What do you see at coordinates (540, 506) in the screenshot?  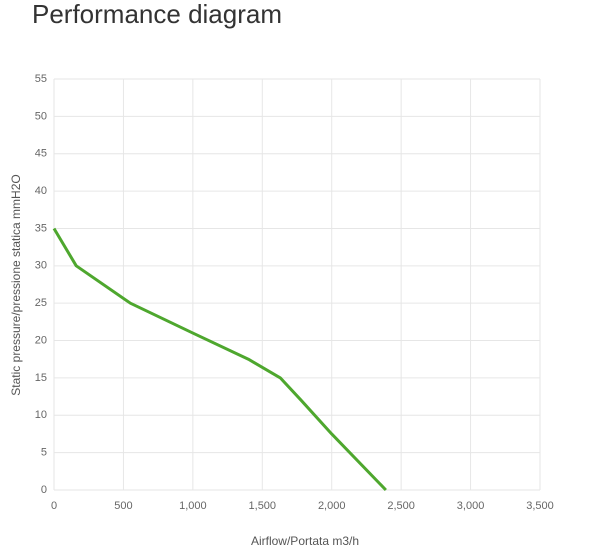 I see `x-tick-label: 3,500` at bounding box center [540, 506].